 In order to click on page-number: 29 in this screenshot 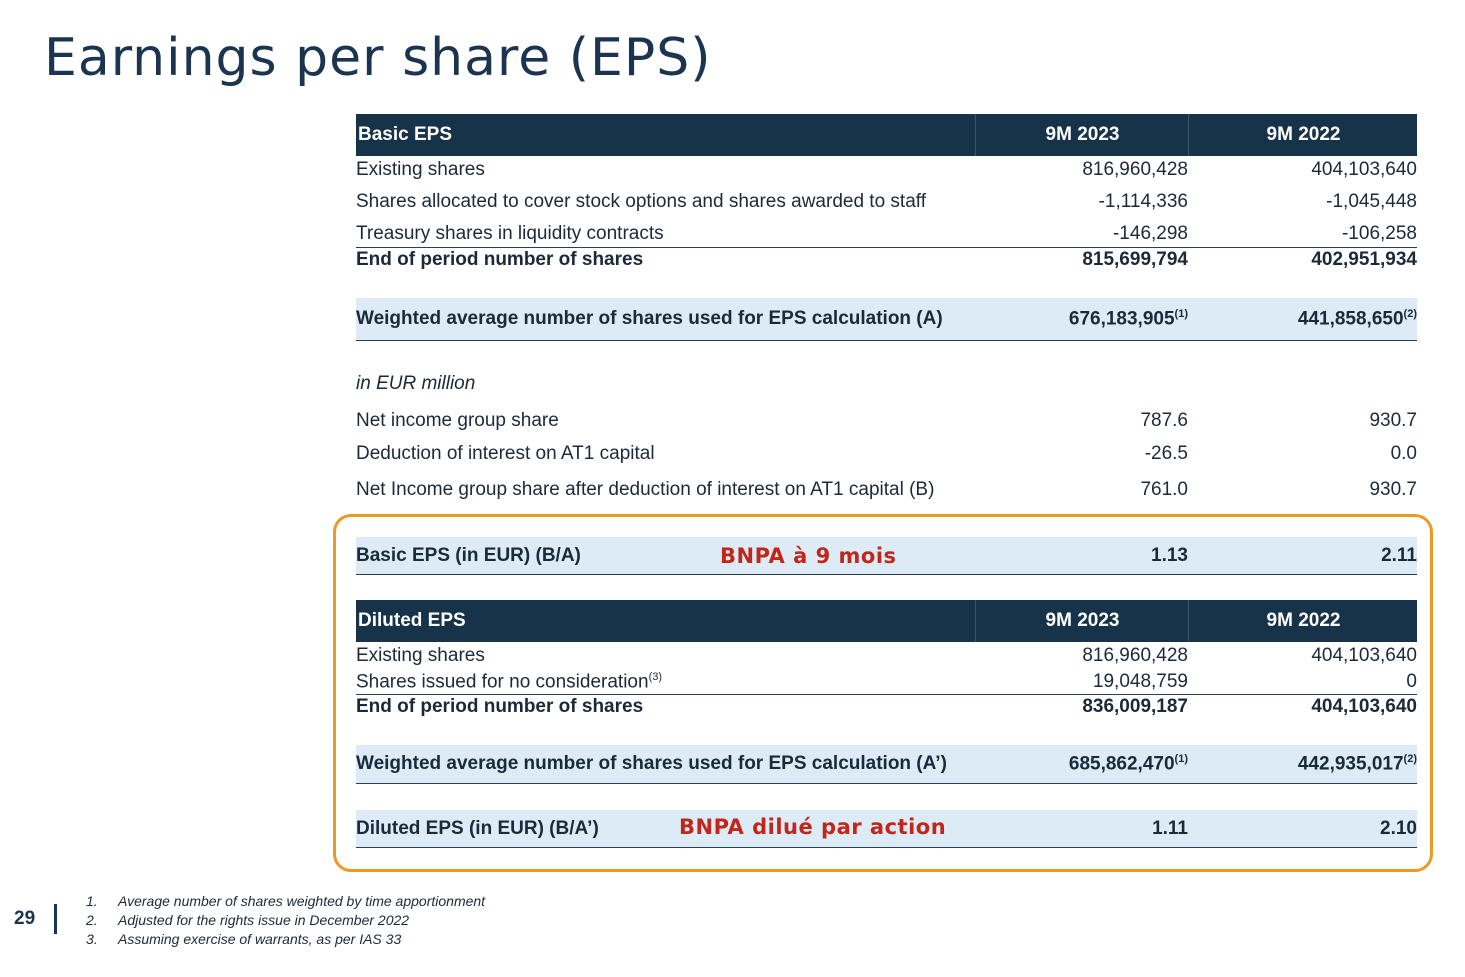, I will do `click(25, 918)`.